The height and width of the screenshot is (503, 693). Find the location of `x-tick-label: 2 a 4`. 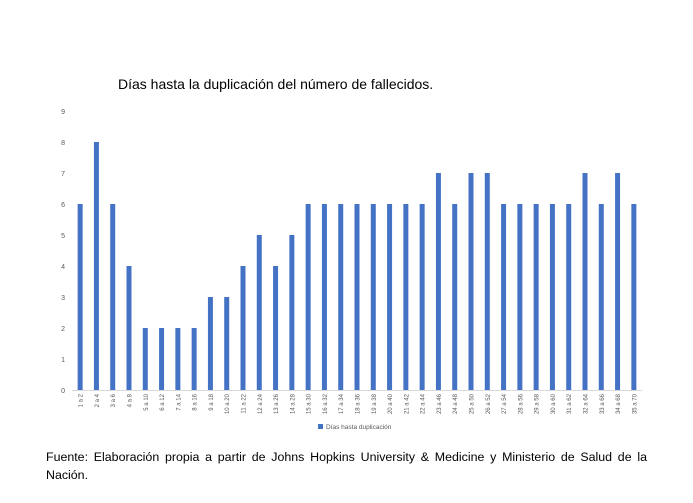

x-tick-label: 2 a 4 is located at coordinates (98, 400).